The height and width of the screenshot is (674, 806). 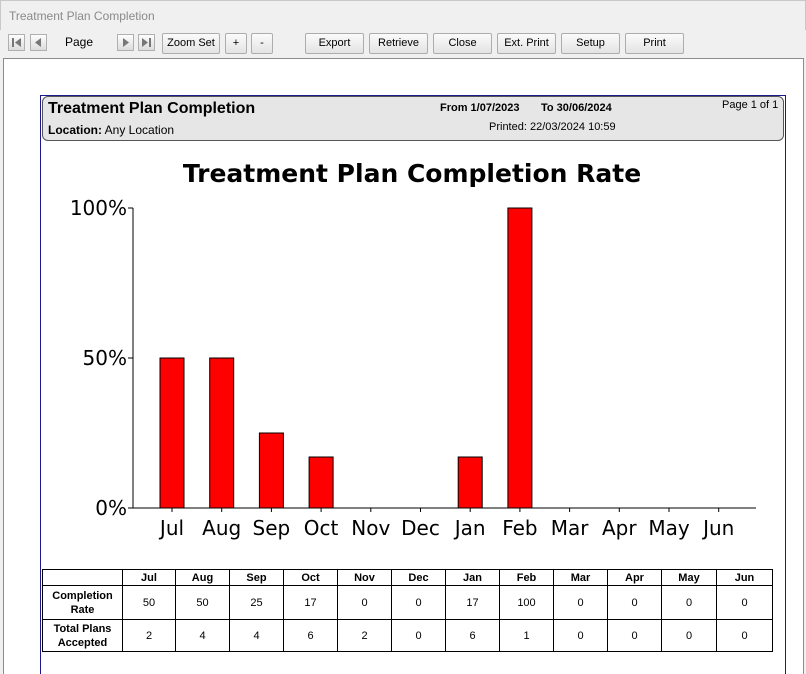 I want to click on table-header-cell: Mar, so click(x=580, y=577).